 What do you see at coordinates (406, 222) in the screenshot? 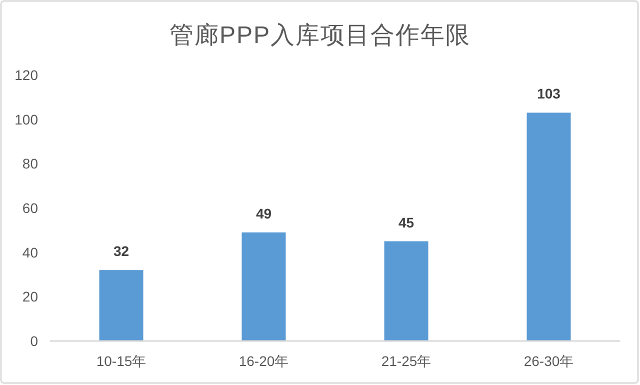
I see `data-label: 45` at bounding box center [406, 222].